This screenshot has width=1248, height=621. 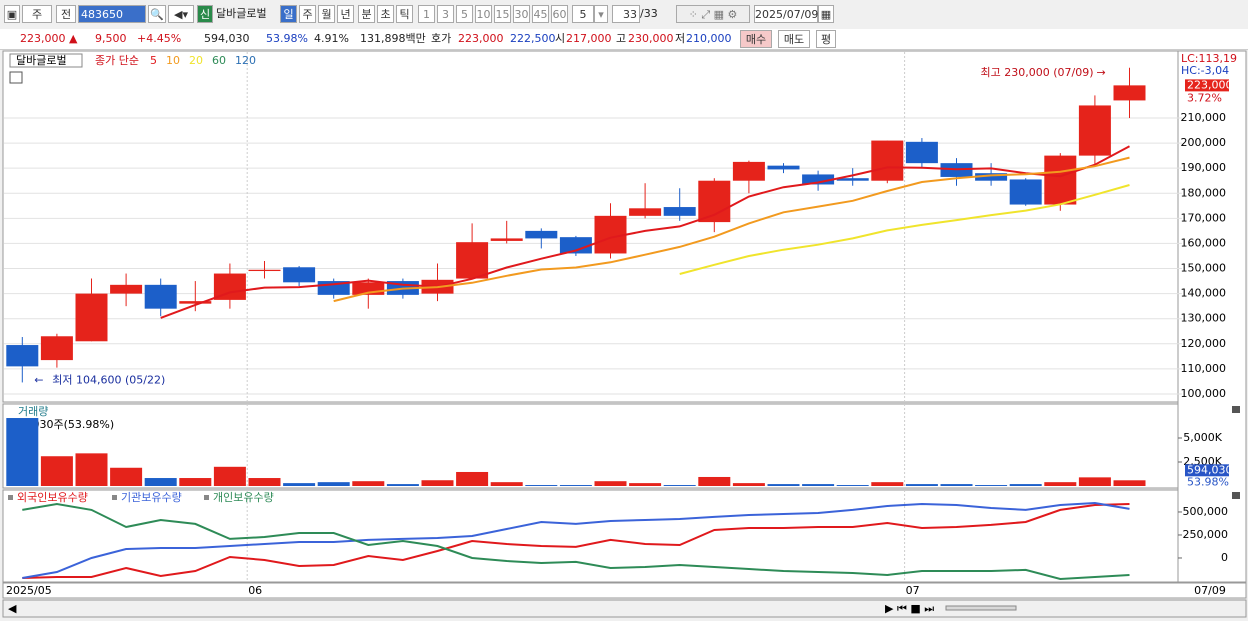 What do you see at coordinates (393, 38) in the screenshot?
I see `trade-value: 131,898백만` at bounding box center [393, 38].